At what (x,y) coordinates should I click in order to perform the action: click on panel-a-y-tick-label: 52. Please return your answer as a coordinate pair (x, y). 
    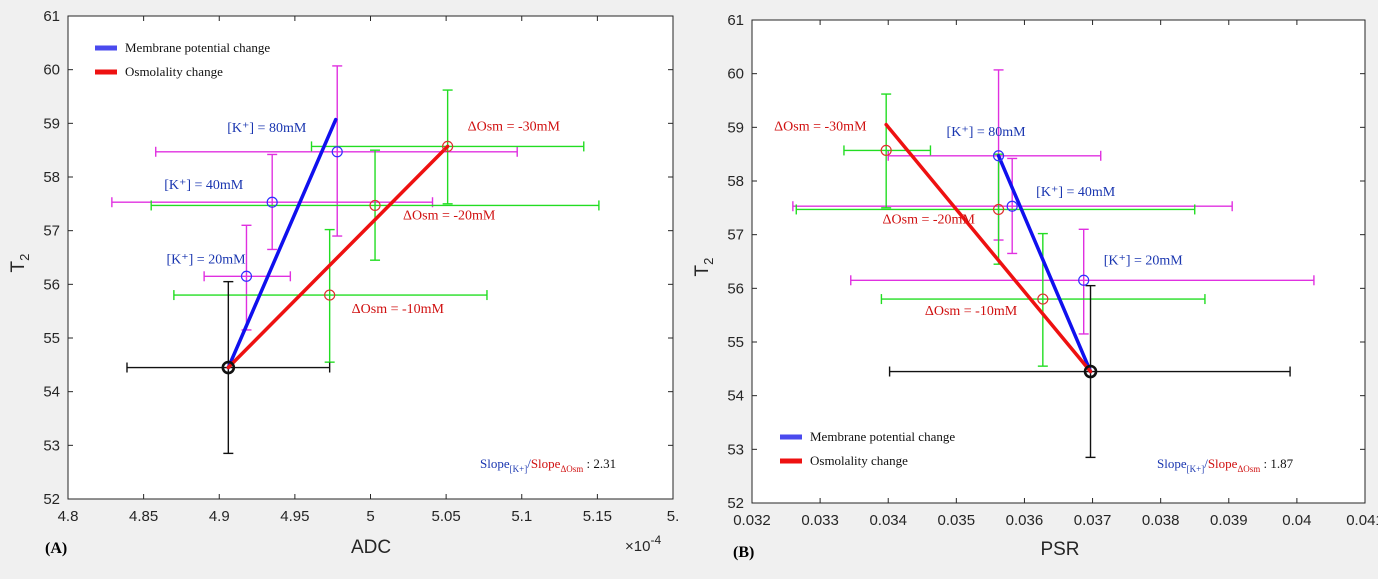
    Looking at the image, I should click on (51, 499).